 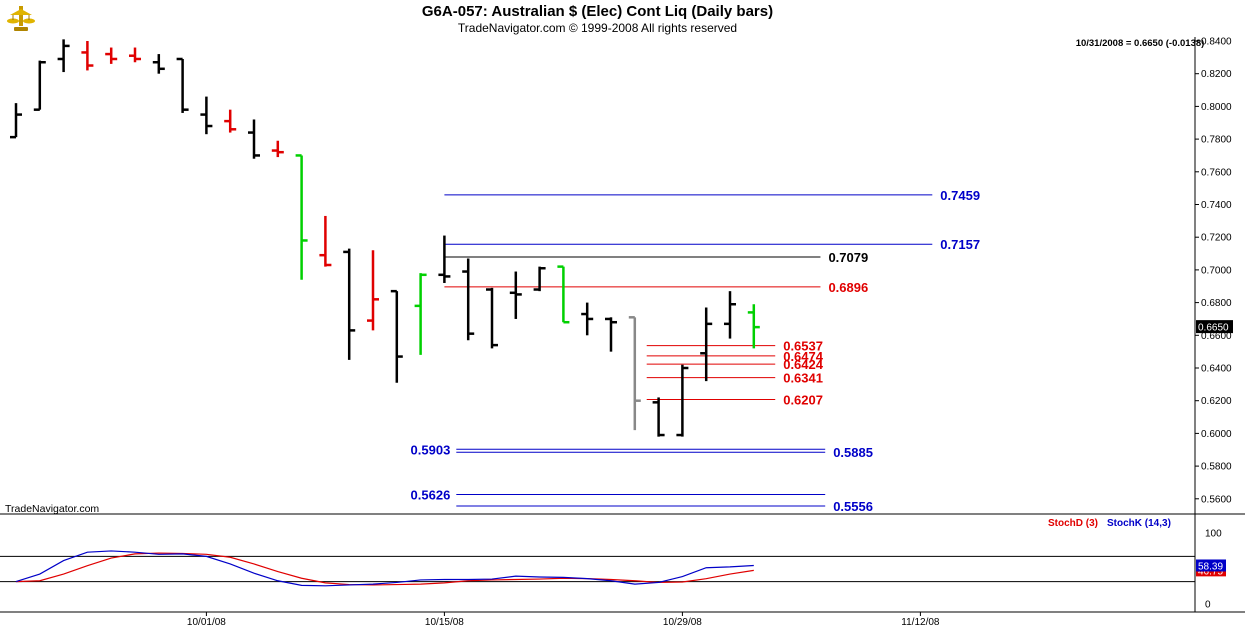 I want to click on last-price-tag, so click(x=1214, y=327).